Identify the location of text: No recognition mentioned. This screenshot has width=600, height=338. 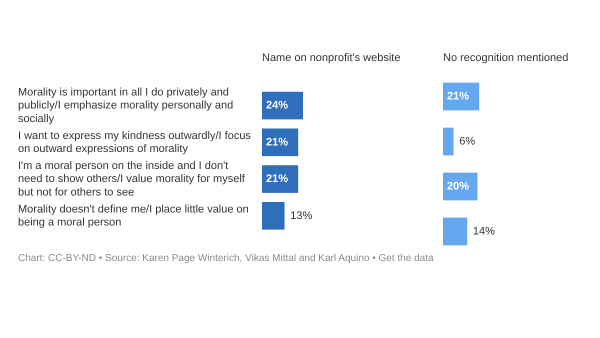
(506, 59).